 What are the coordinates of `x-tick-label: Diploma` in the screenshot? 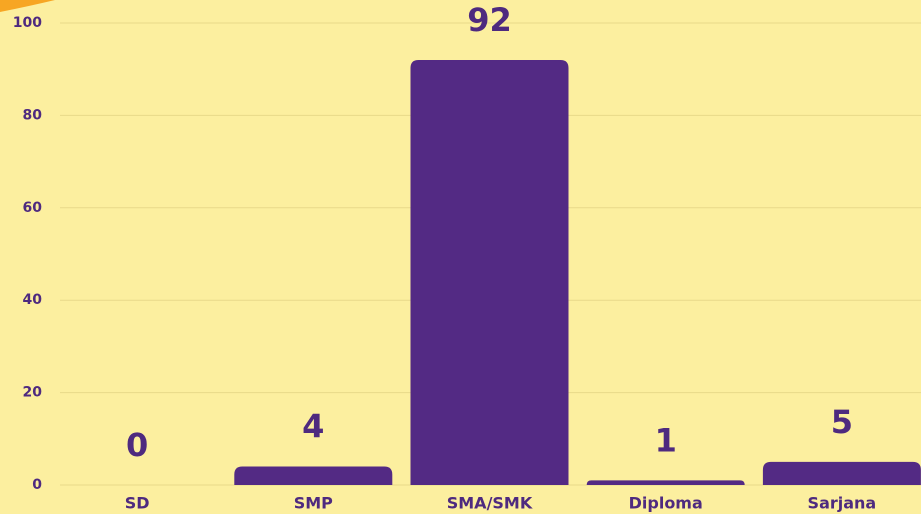 It's located at (666, 503).